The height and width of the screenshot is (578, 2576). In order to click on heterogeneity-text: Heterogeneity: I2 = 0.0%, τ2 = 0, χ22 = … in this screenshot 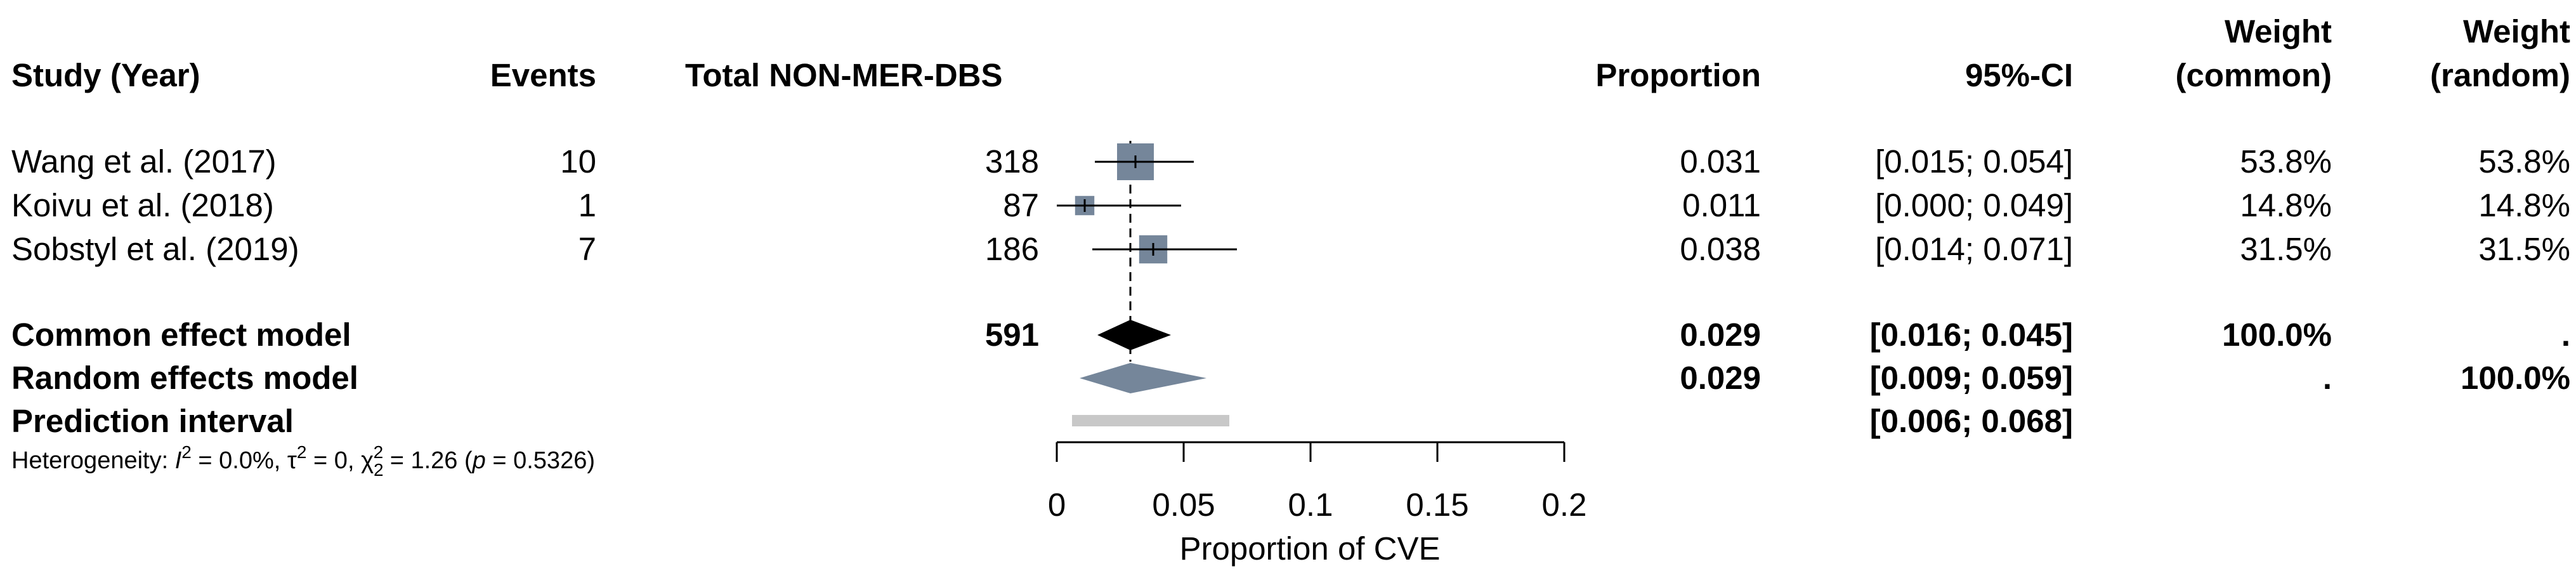, I will do `click(303, 461)`.